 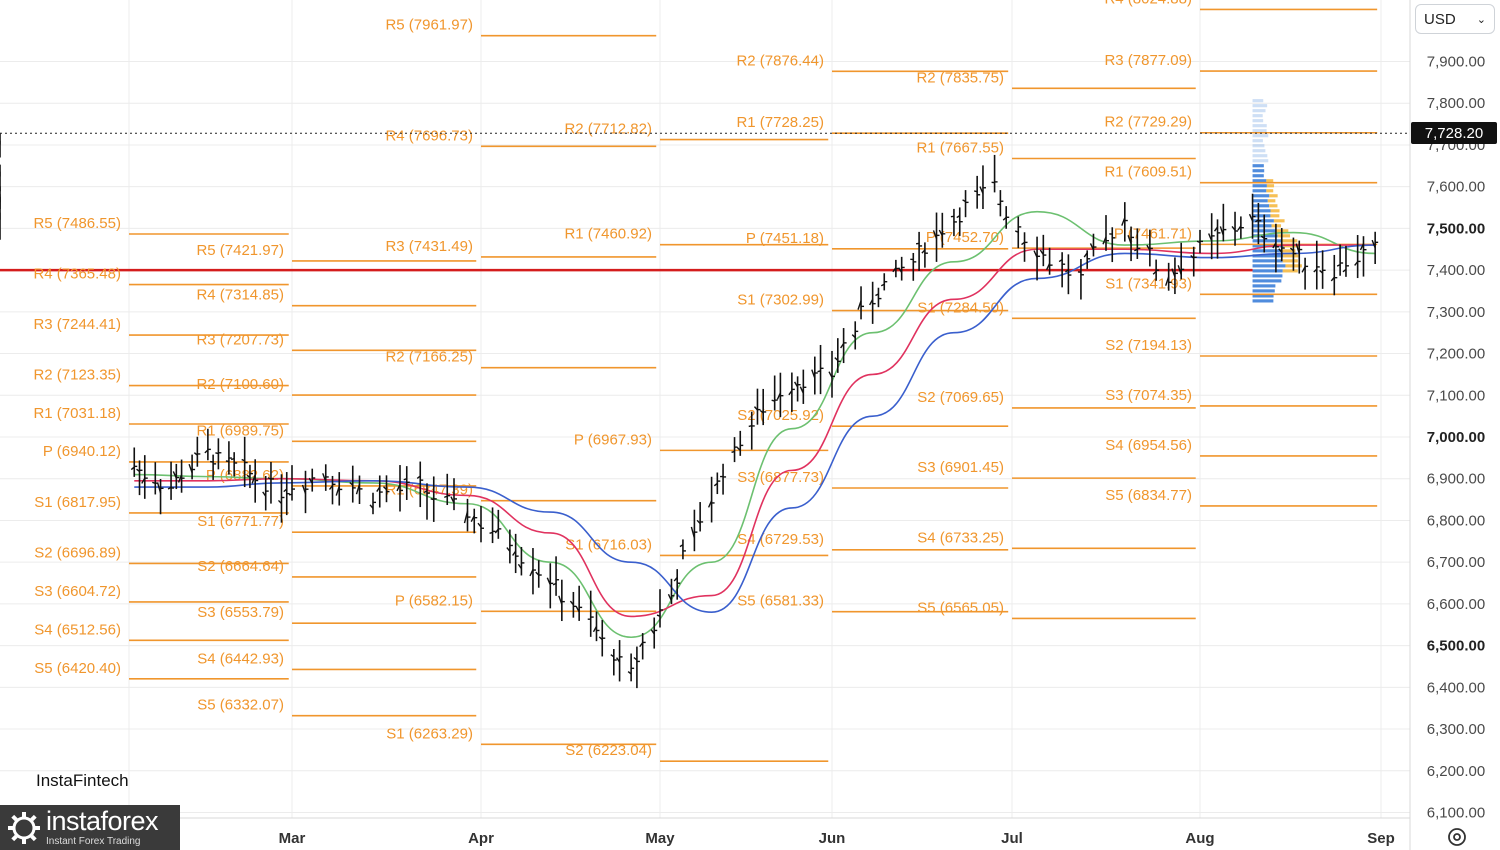 What do you see at coordinates (1456, 646) in the screenshot?
I see `price-tick-label: 6,500.00` at bounding box center [1456, 646].